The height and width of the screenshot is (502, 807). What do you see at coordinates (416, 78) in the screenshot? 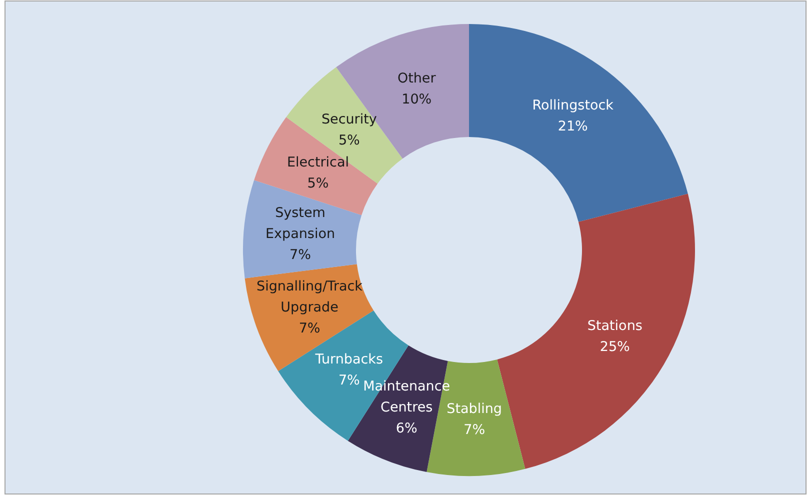
I see `slice-label: Other` at bounding box center [416, 78].